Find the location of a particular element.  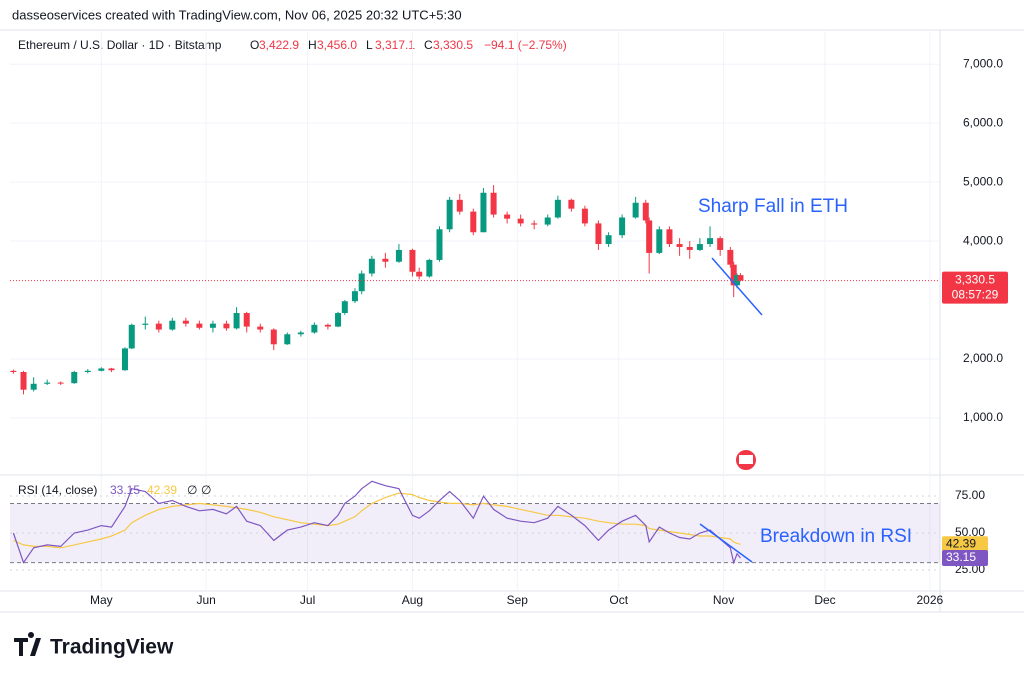

ohlc-key: H is located at coordinates (312, 45).